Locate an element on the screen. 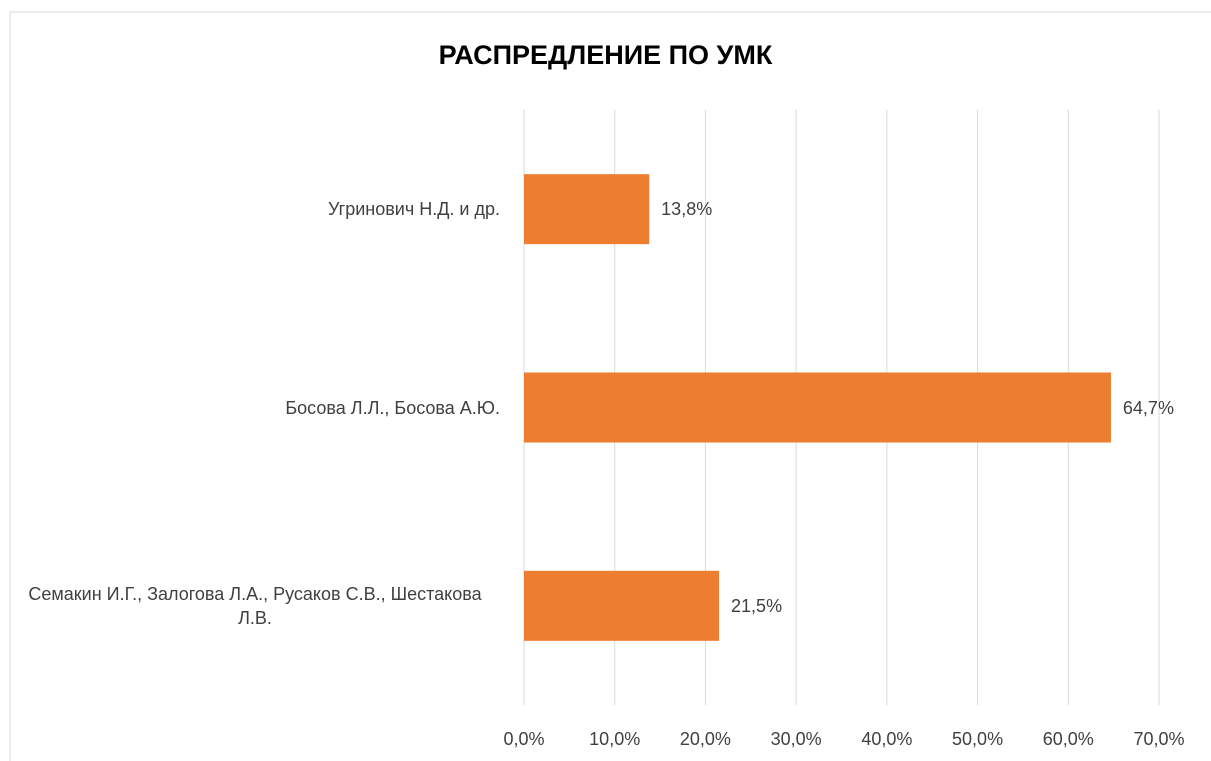  y-tick-label-box: Босова Л.Л., Босова А.Ю. is located at coordinates (255, 408).